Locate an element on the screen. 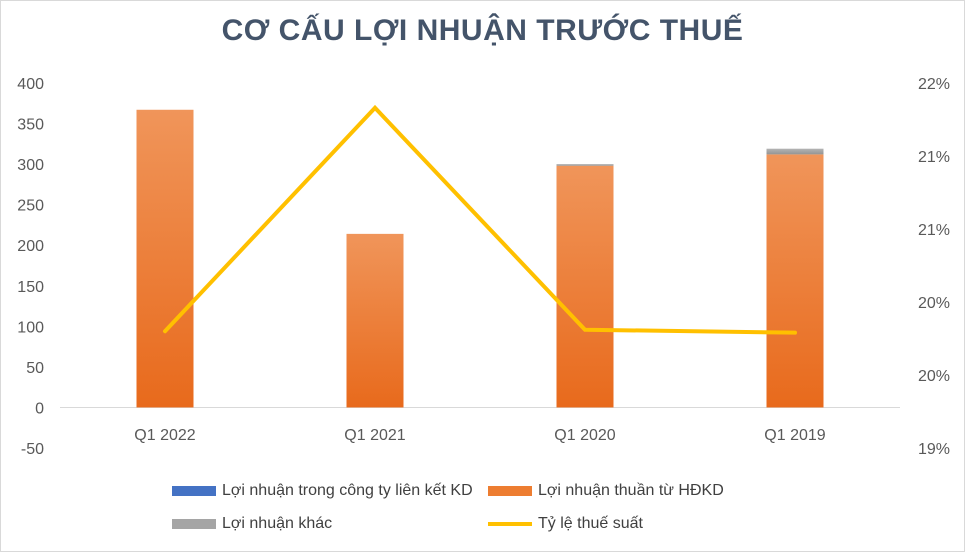 This screenshot has width=965, height=552. legend-label-tax-rate: Tỷ lệ thuế suất is located at coordinates (590, 523).